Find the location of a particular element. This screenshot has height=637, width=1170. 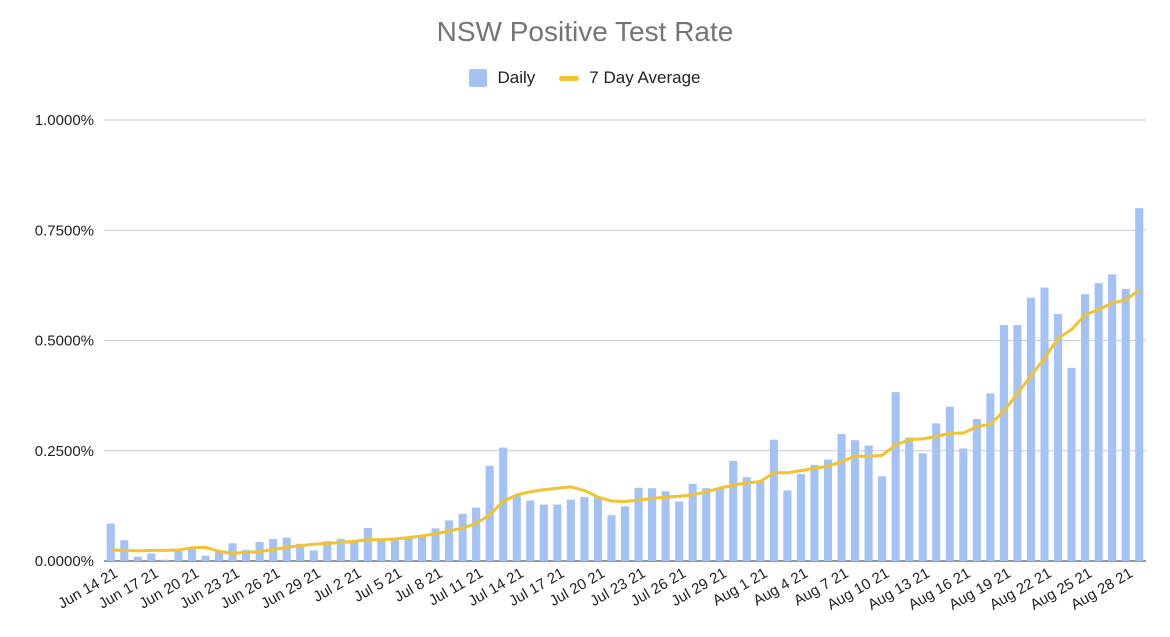

y-tick-label: 0.5000% is located at coordinates (64, 341).